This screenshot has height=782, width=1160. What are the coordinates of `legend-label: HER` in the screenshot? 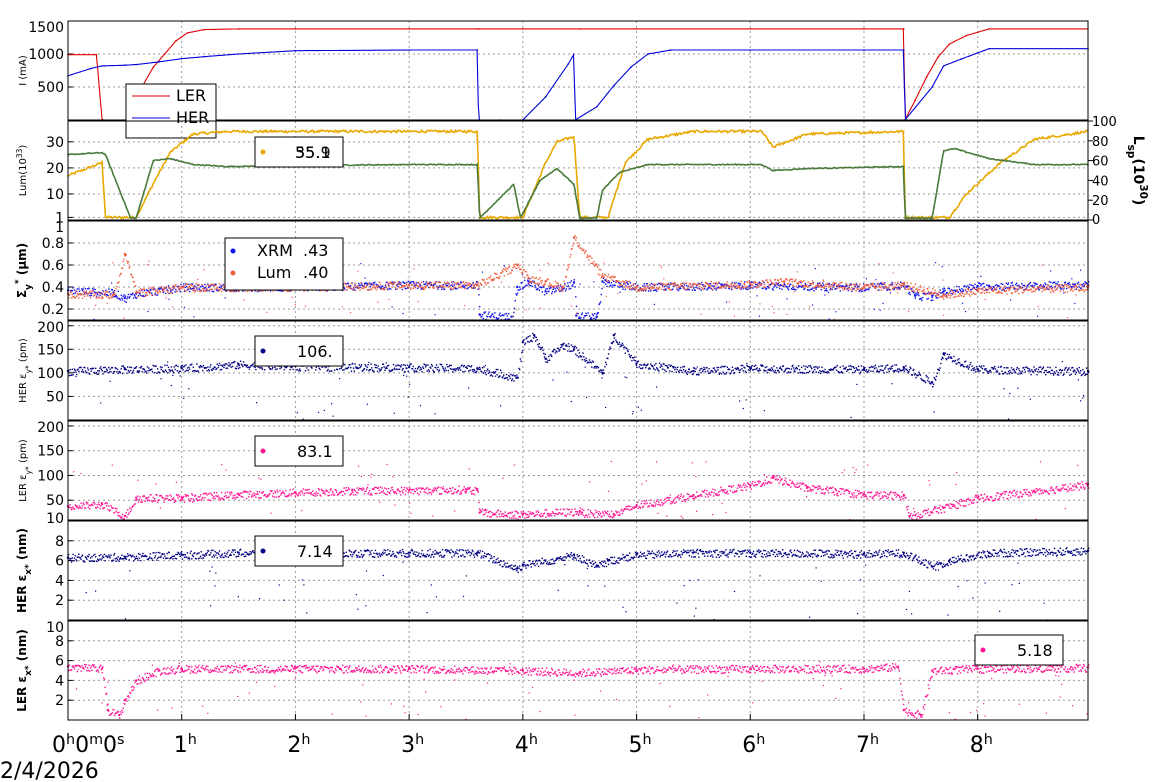 It's located at (192, 117).